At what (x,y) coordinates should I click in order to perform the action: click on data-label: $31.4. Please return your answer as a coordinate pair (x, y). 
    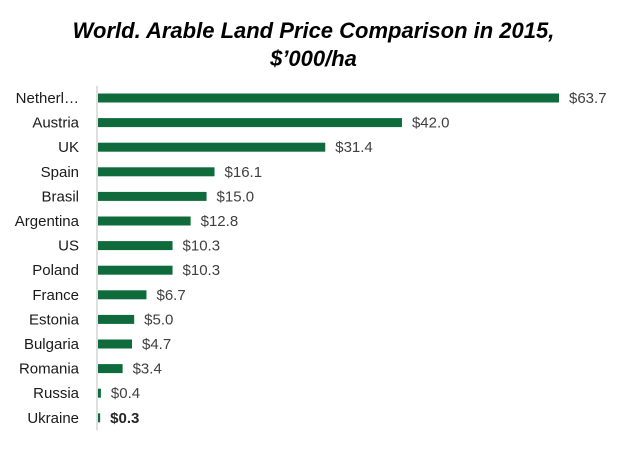
    Looking at the image, I should click on (354, 147).